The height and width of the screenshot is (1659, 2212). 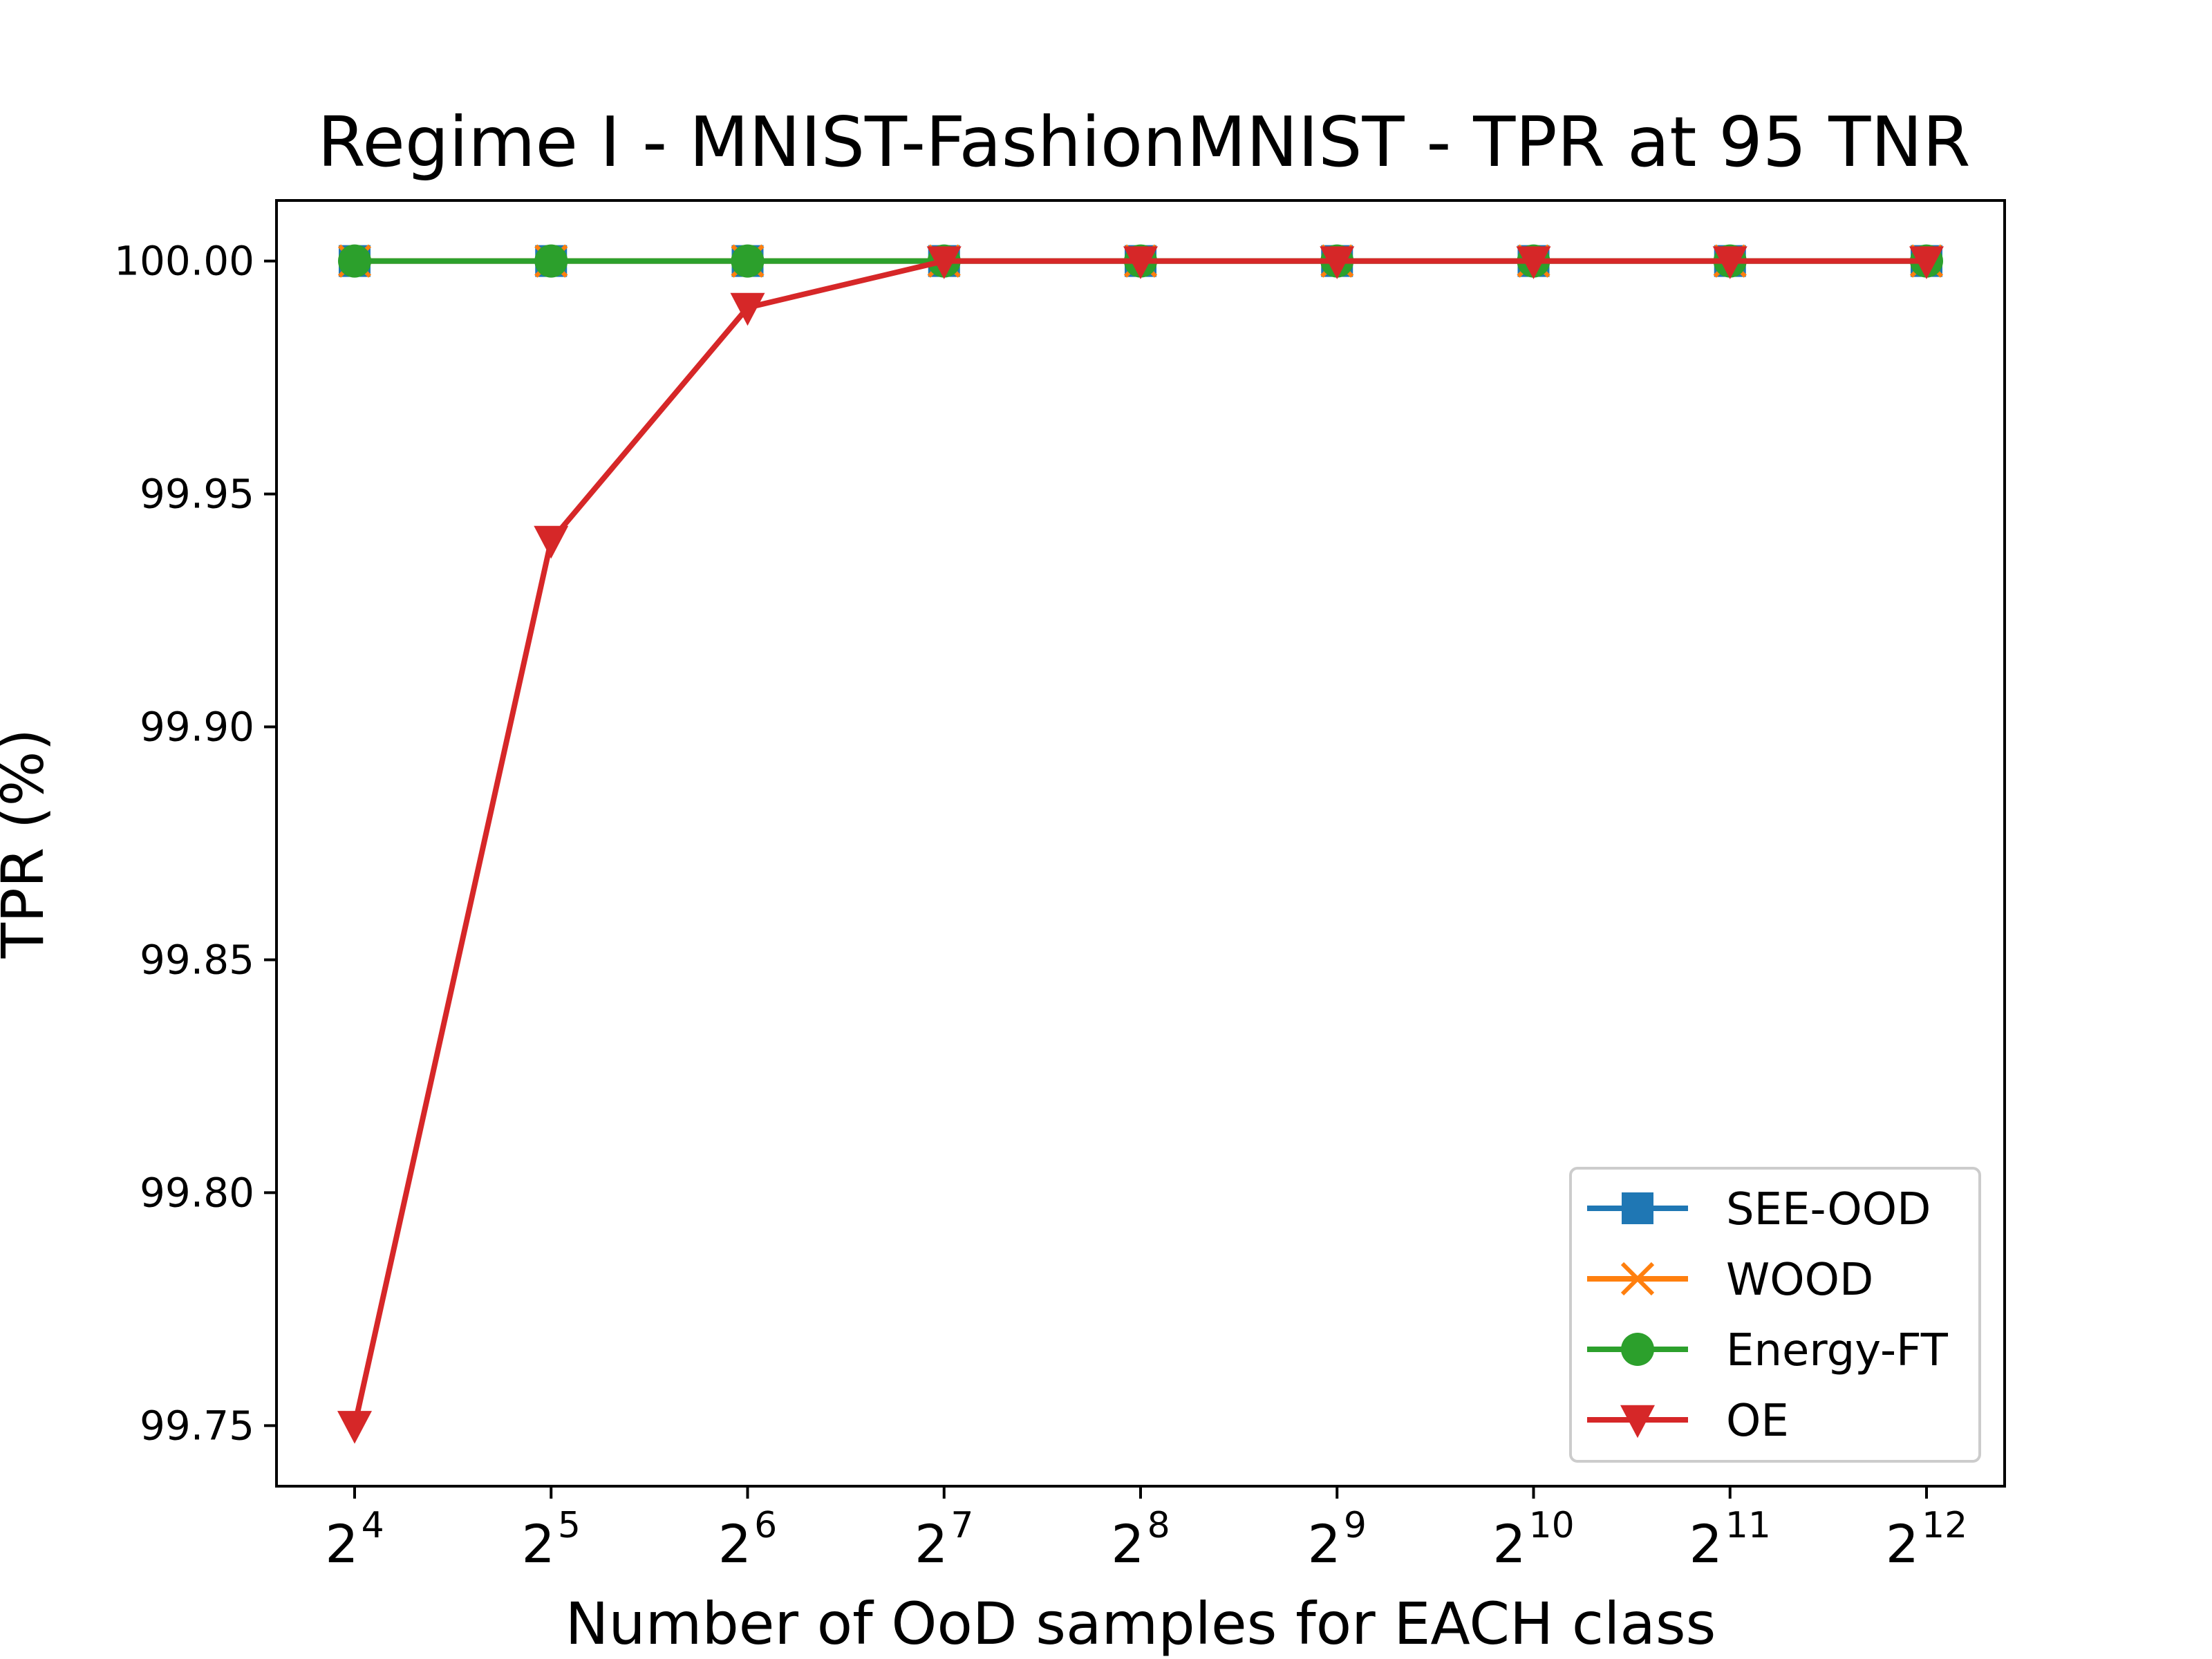 I want to click on legend-label: OE, so click(x=1757, y=1422).